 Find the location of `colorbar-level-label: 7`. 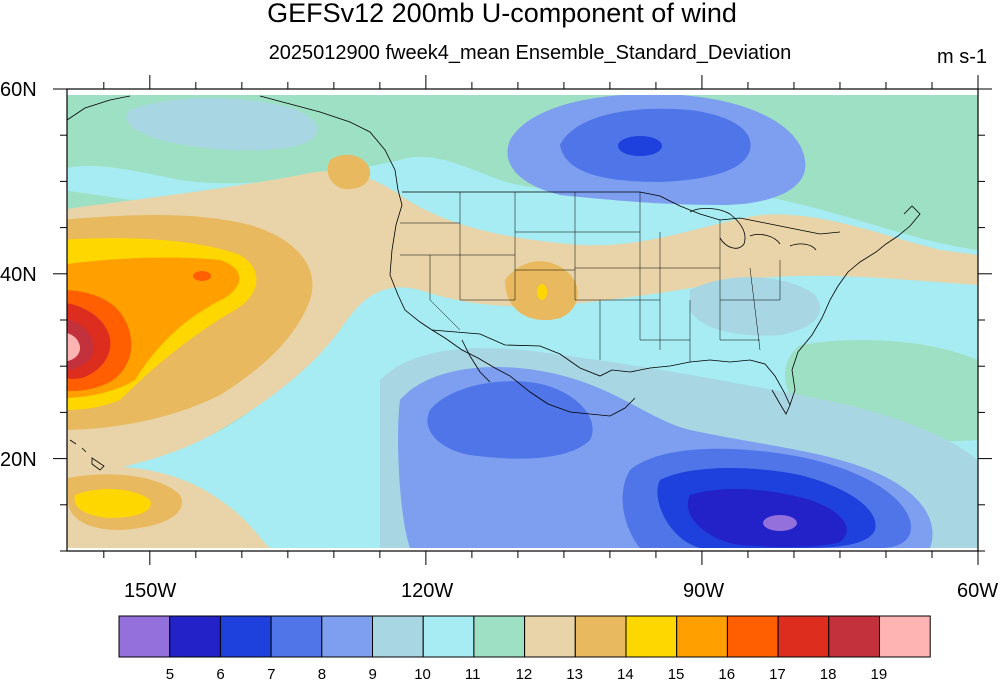

colorbar-level-label: 7 is located at coordinates (271, 674).